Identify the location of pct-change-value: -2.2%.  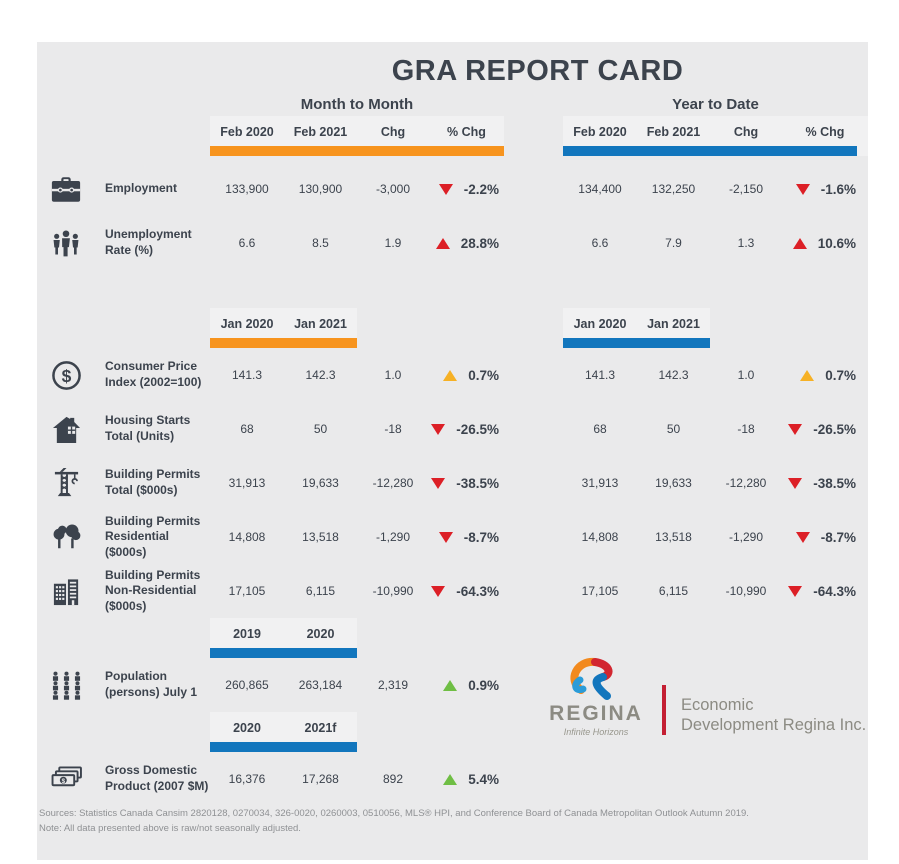
(481, 189).